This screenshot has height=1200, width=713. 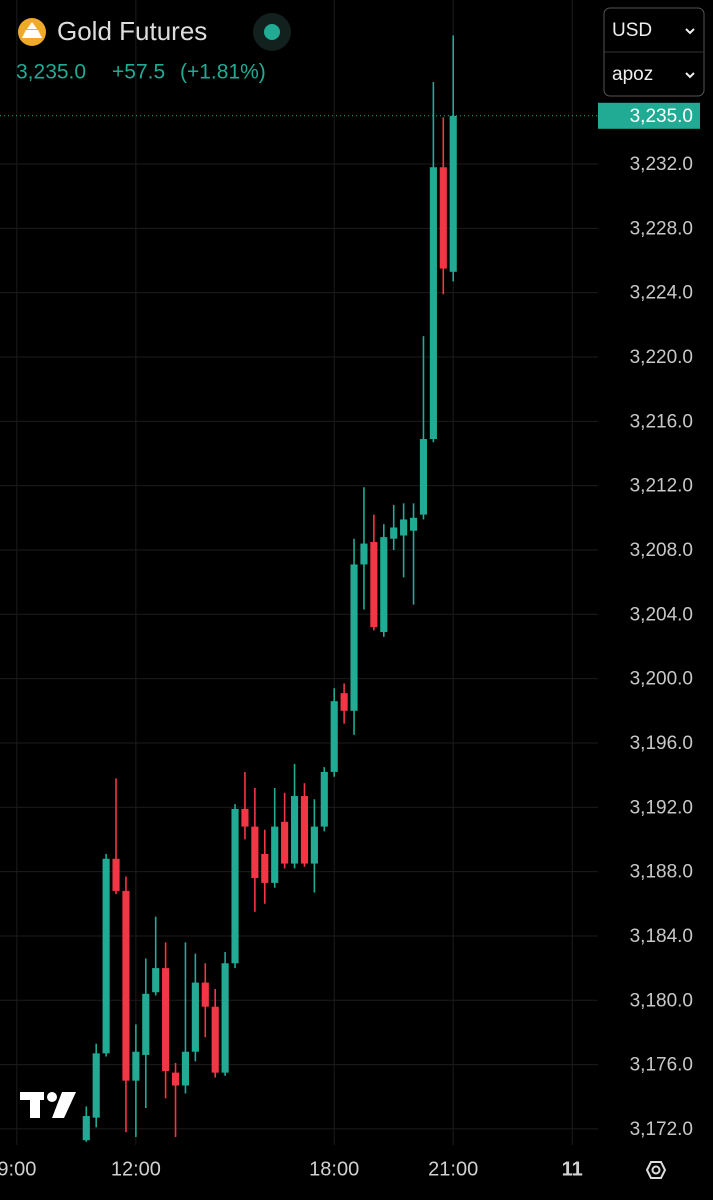 What do you see at coordinates (661, 293) in the screenshot?
I see `y-tick-label: 3,224.0` at bounding box center [661, 293].